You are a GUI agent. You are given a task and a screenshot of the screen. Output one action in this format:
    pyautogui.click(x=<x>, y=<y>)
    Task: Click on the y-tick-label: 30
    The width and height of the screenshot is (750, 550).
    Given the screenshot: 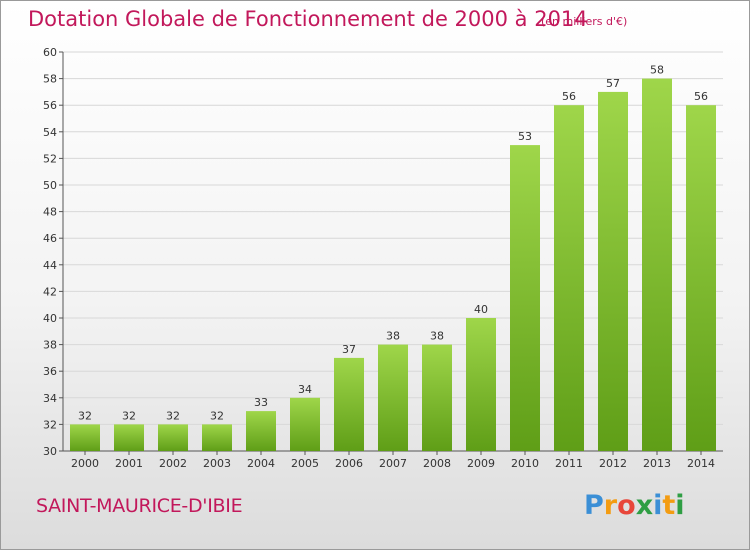 What is the action you would take?
    pyautogui.click(x=50, y=451)
    